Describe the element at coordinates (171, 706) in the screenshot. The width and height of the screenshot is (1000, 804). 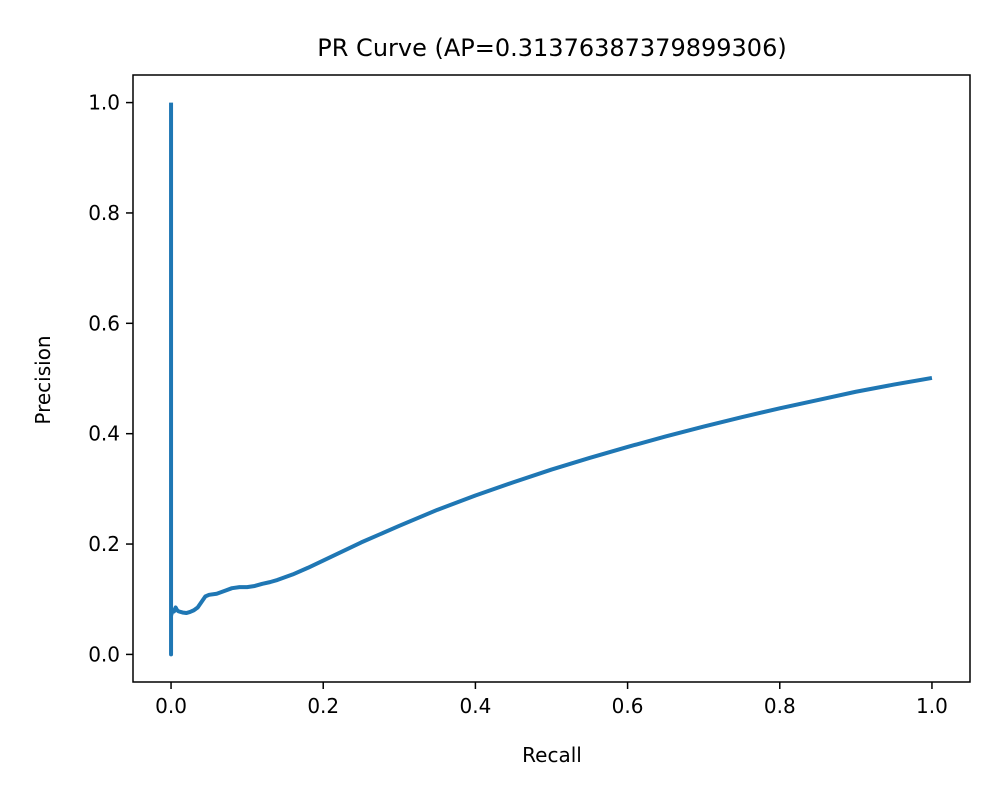
I see `x-tick-label: 0.0` at that location.